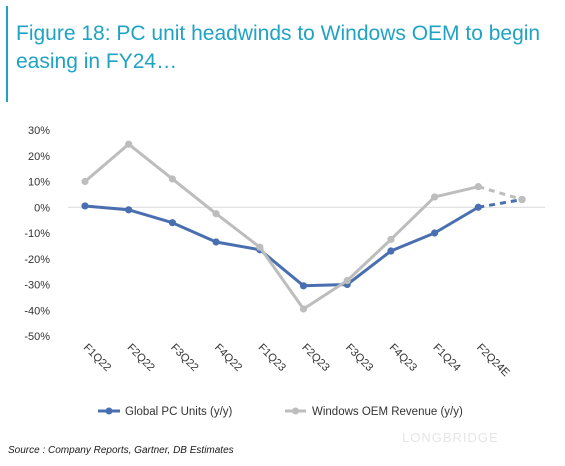 This screenshot has width=565, height=466. What do you see at coordinates (450, 437) in the screenshot?
I see `watermark: LONGBRIDGE` at bounding box center [450, 437].